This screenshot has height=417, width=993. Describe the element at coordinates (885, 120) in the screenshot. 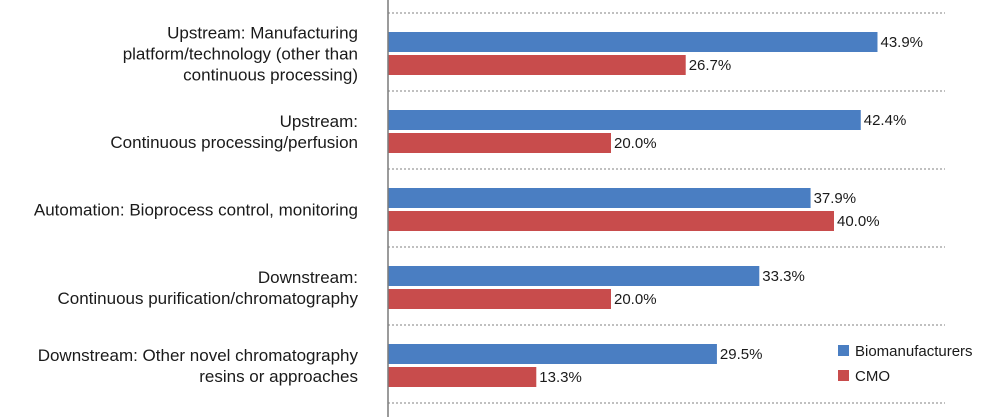

I see `data-label: 42.4%` at that location.